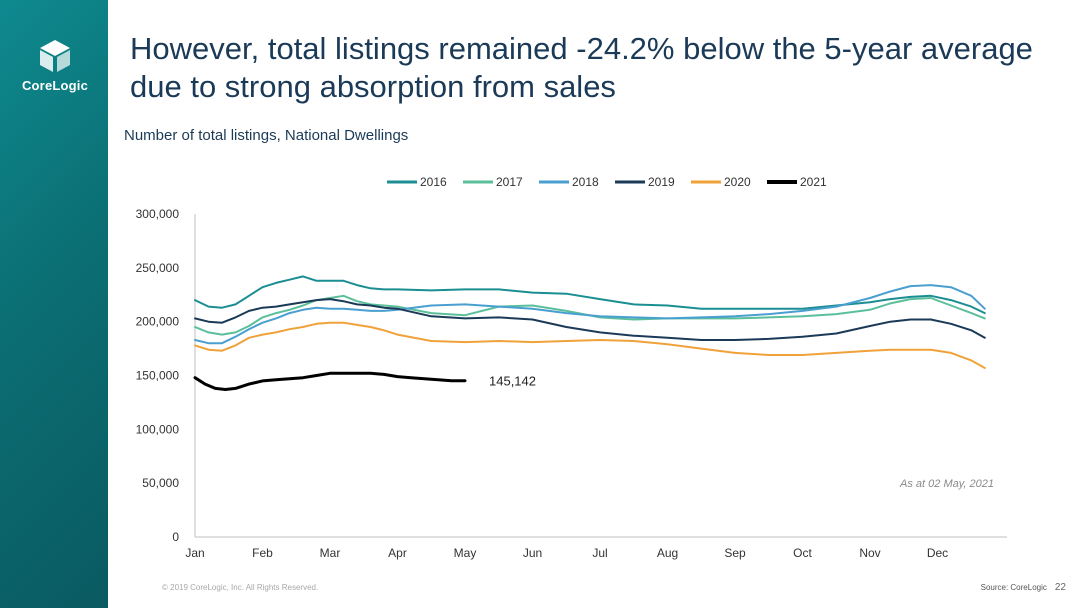 This screenshot has height=608, width=1080. Describe the element at coordinates (158, 268) in the screenshot. I see `y-tick-label: 250,000` at that location.